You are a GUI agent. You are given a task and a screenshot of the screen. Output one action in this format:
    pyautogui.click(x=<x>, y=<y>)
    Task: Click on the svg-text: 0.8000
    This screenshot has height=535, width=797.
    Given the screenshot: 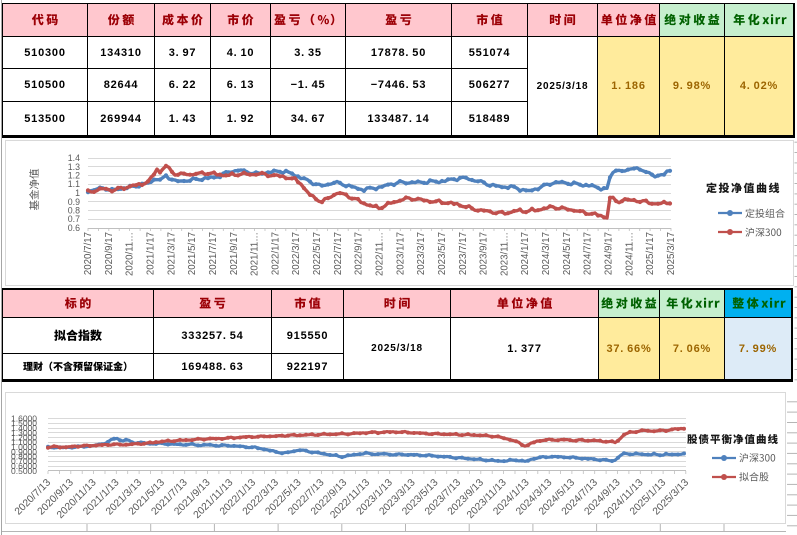 What is the action you would take?
    pyautogui.click(x=24, y=457)
    